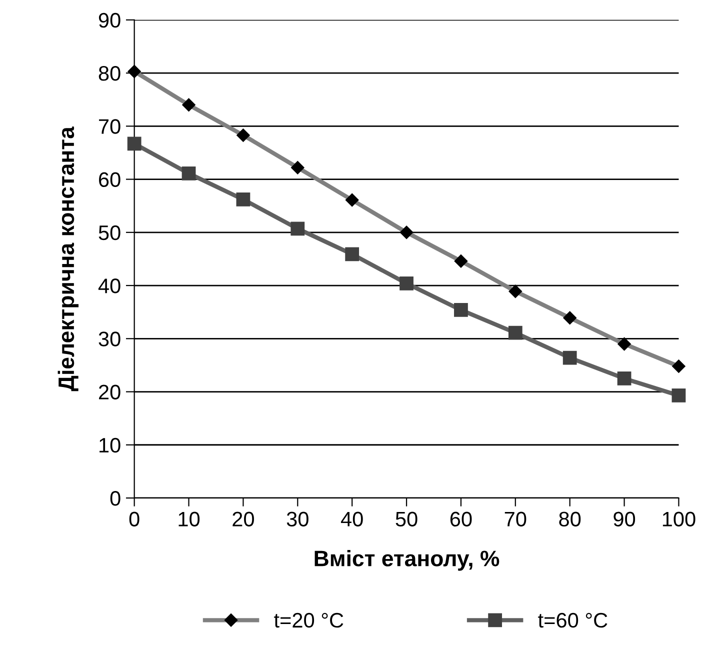 This screenshot has height=664, width=707. I want to click on x-tick-label: 60, so click(461, 519).